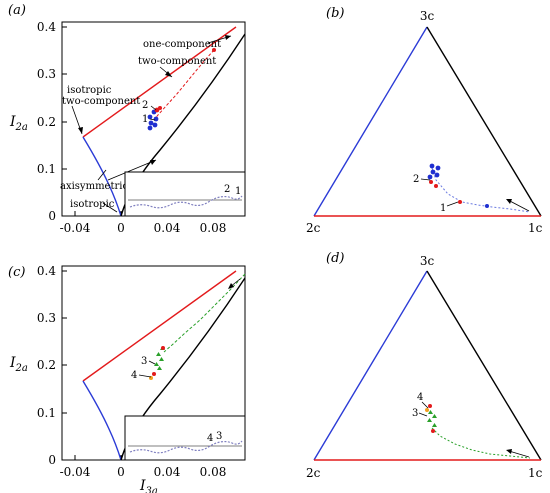 The height and width of the screenshot is (493, 550). Describe the element at coordinates (144, 361) in the screenshot. I see `c-point-label-3: 3` at that location.